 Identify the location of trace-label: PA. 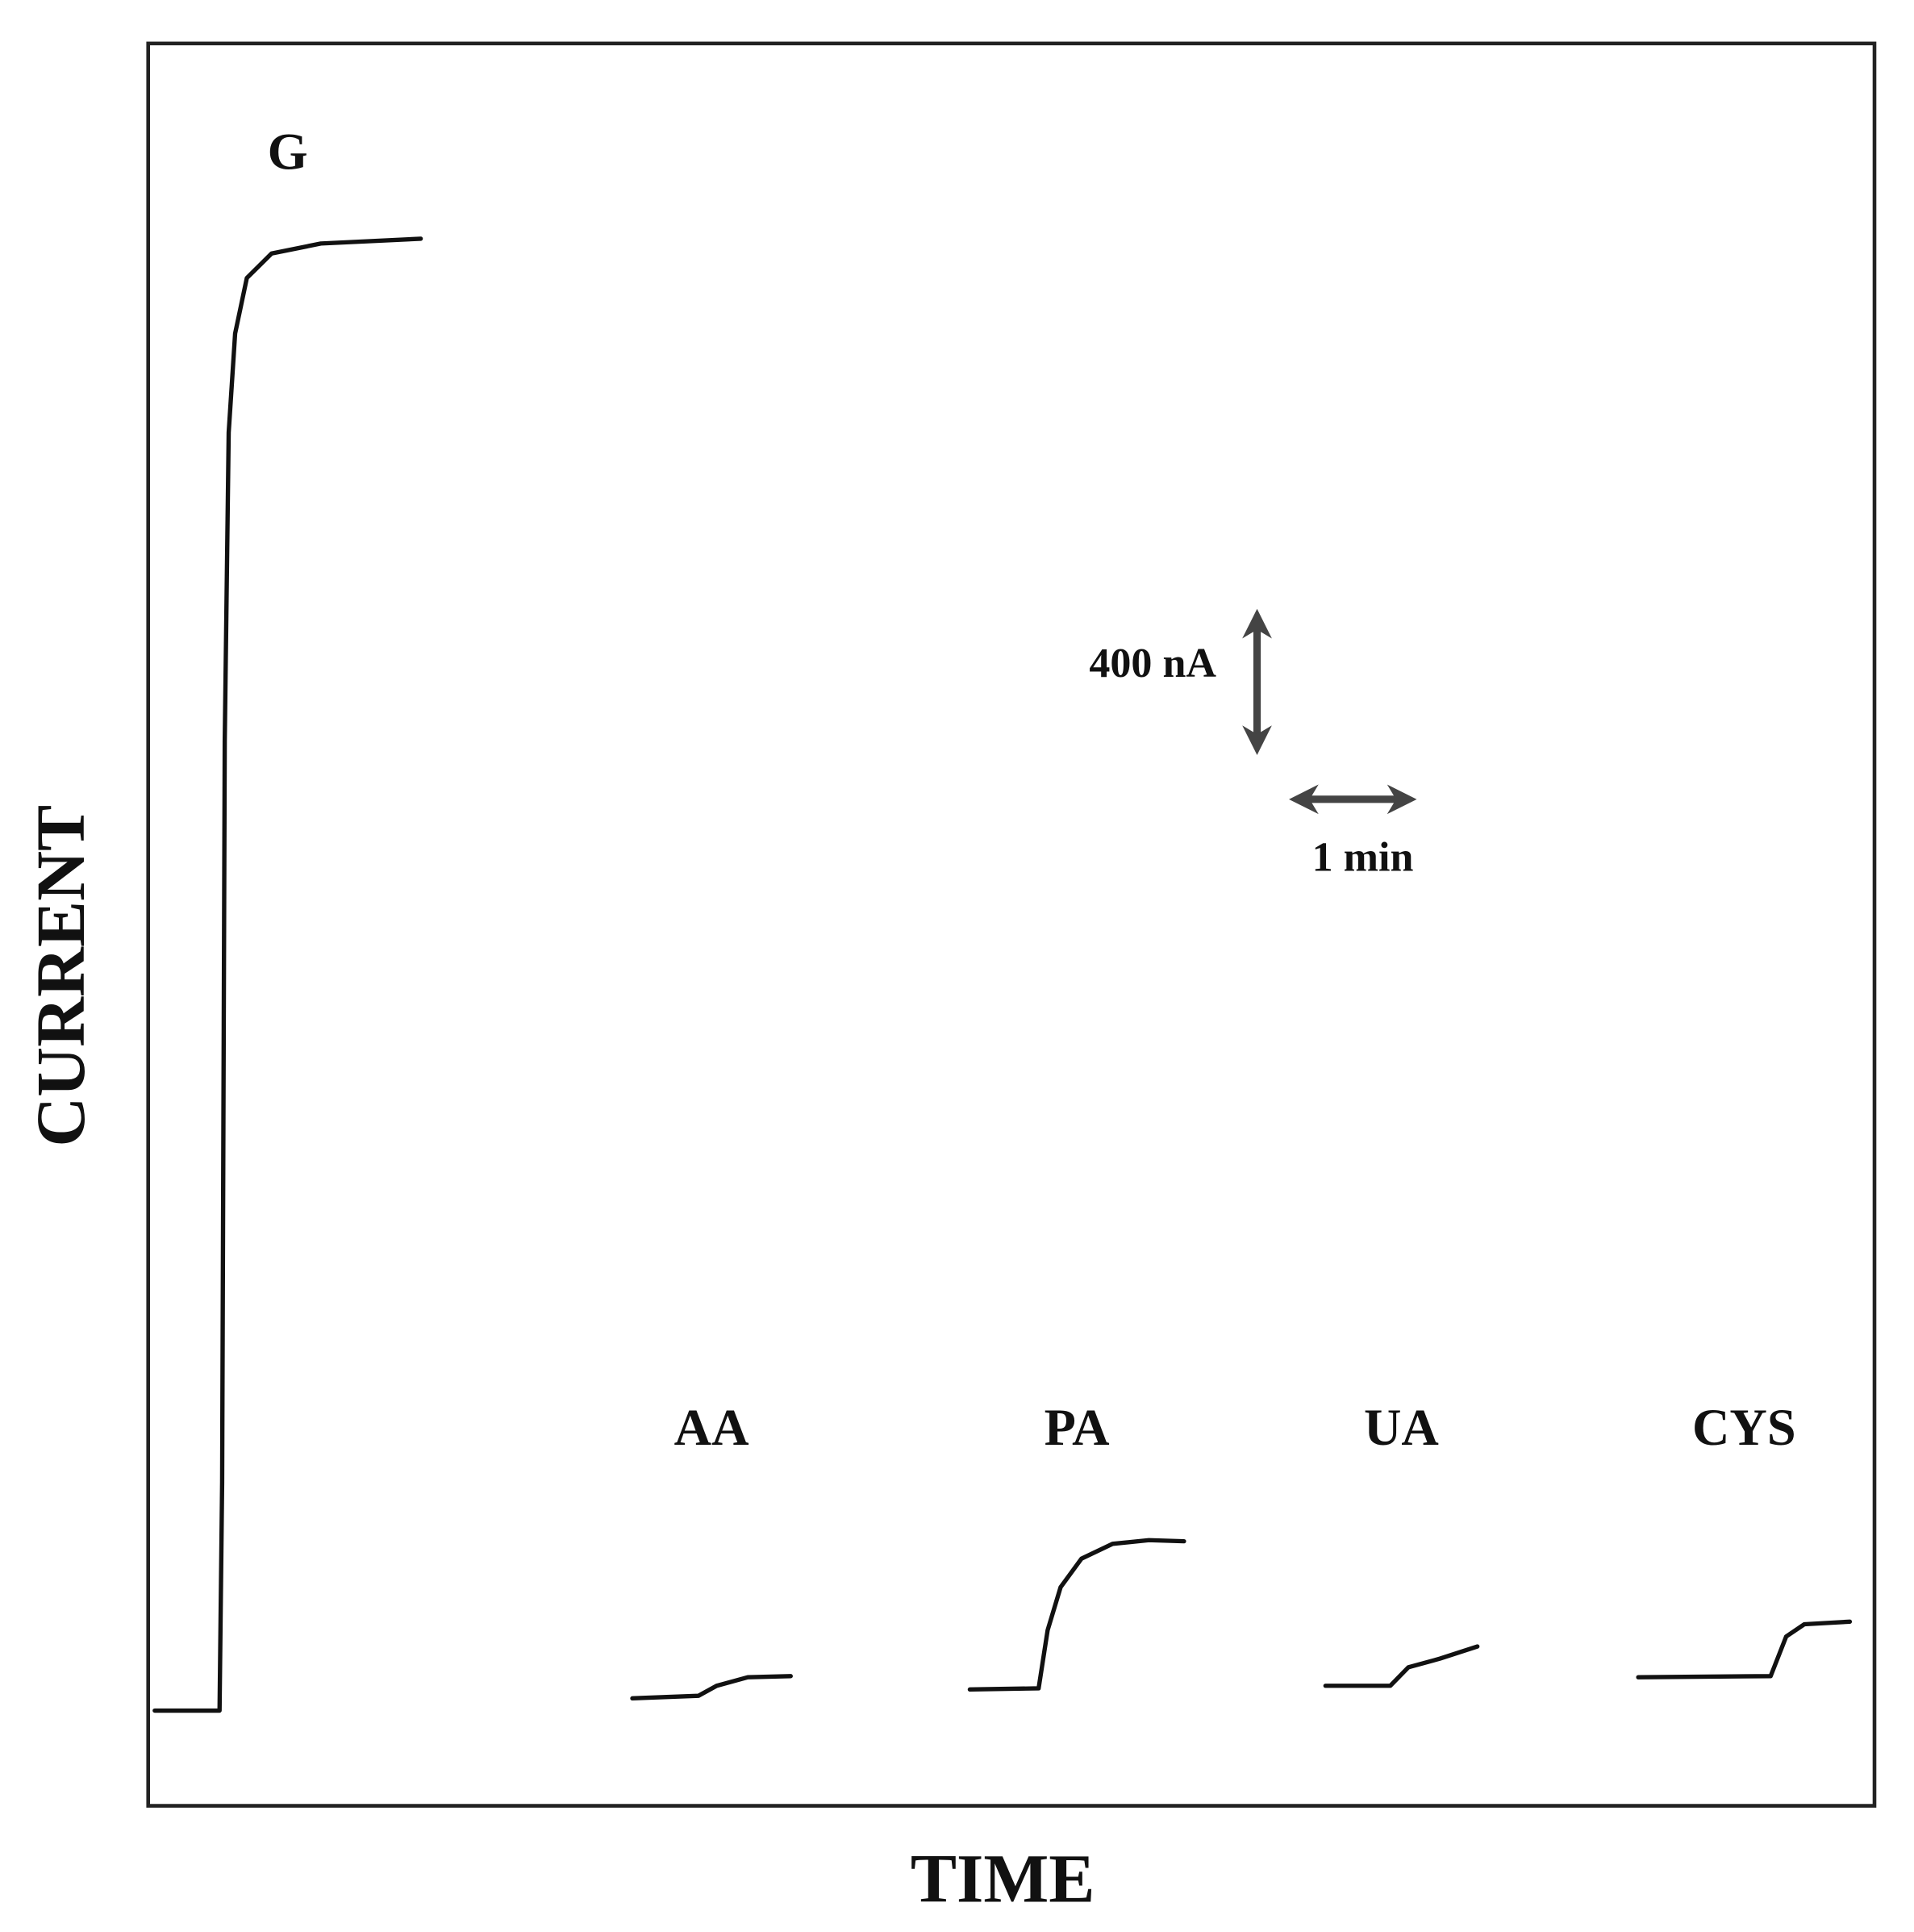
(1077, 1427).